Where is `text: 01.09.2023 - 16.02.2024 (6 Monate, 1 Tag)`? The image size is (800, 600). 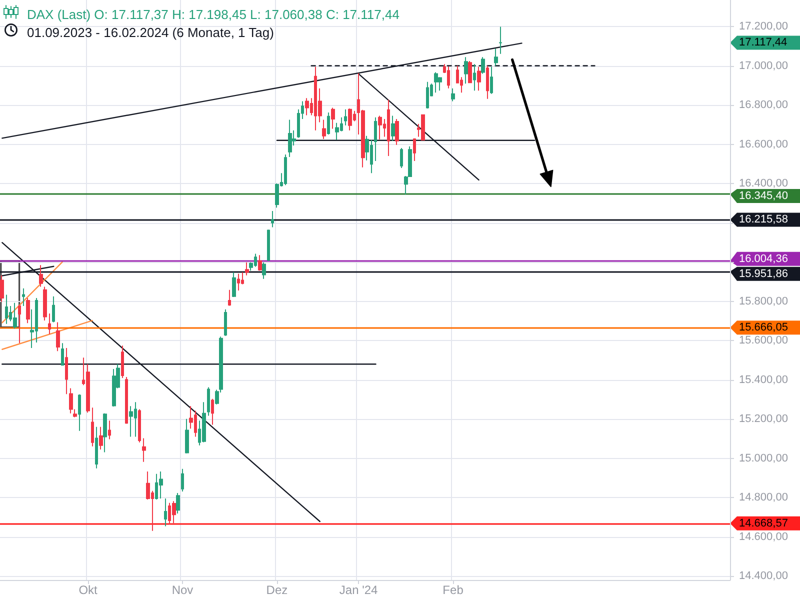
text: 01.09.2023 - 16.02.2024 (6 Monate, 1 Tag) is located at coordinates (150, 32).